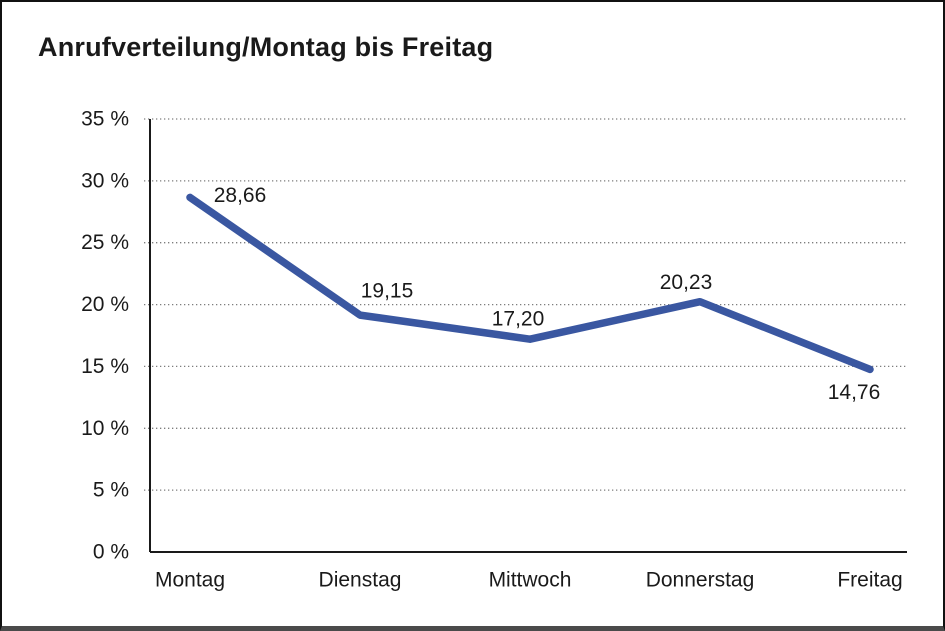 Image resolution: width=945 pixels, height=631 pixels. I want to click on y-axis-tick-label: 35 %, so click(105, 119).